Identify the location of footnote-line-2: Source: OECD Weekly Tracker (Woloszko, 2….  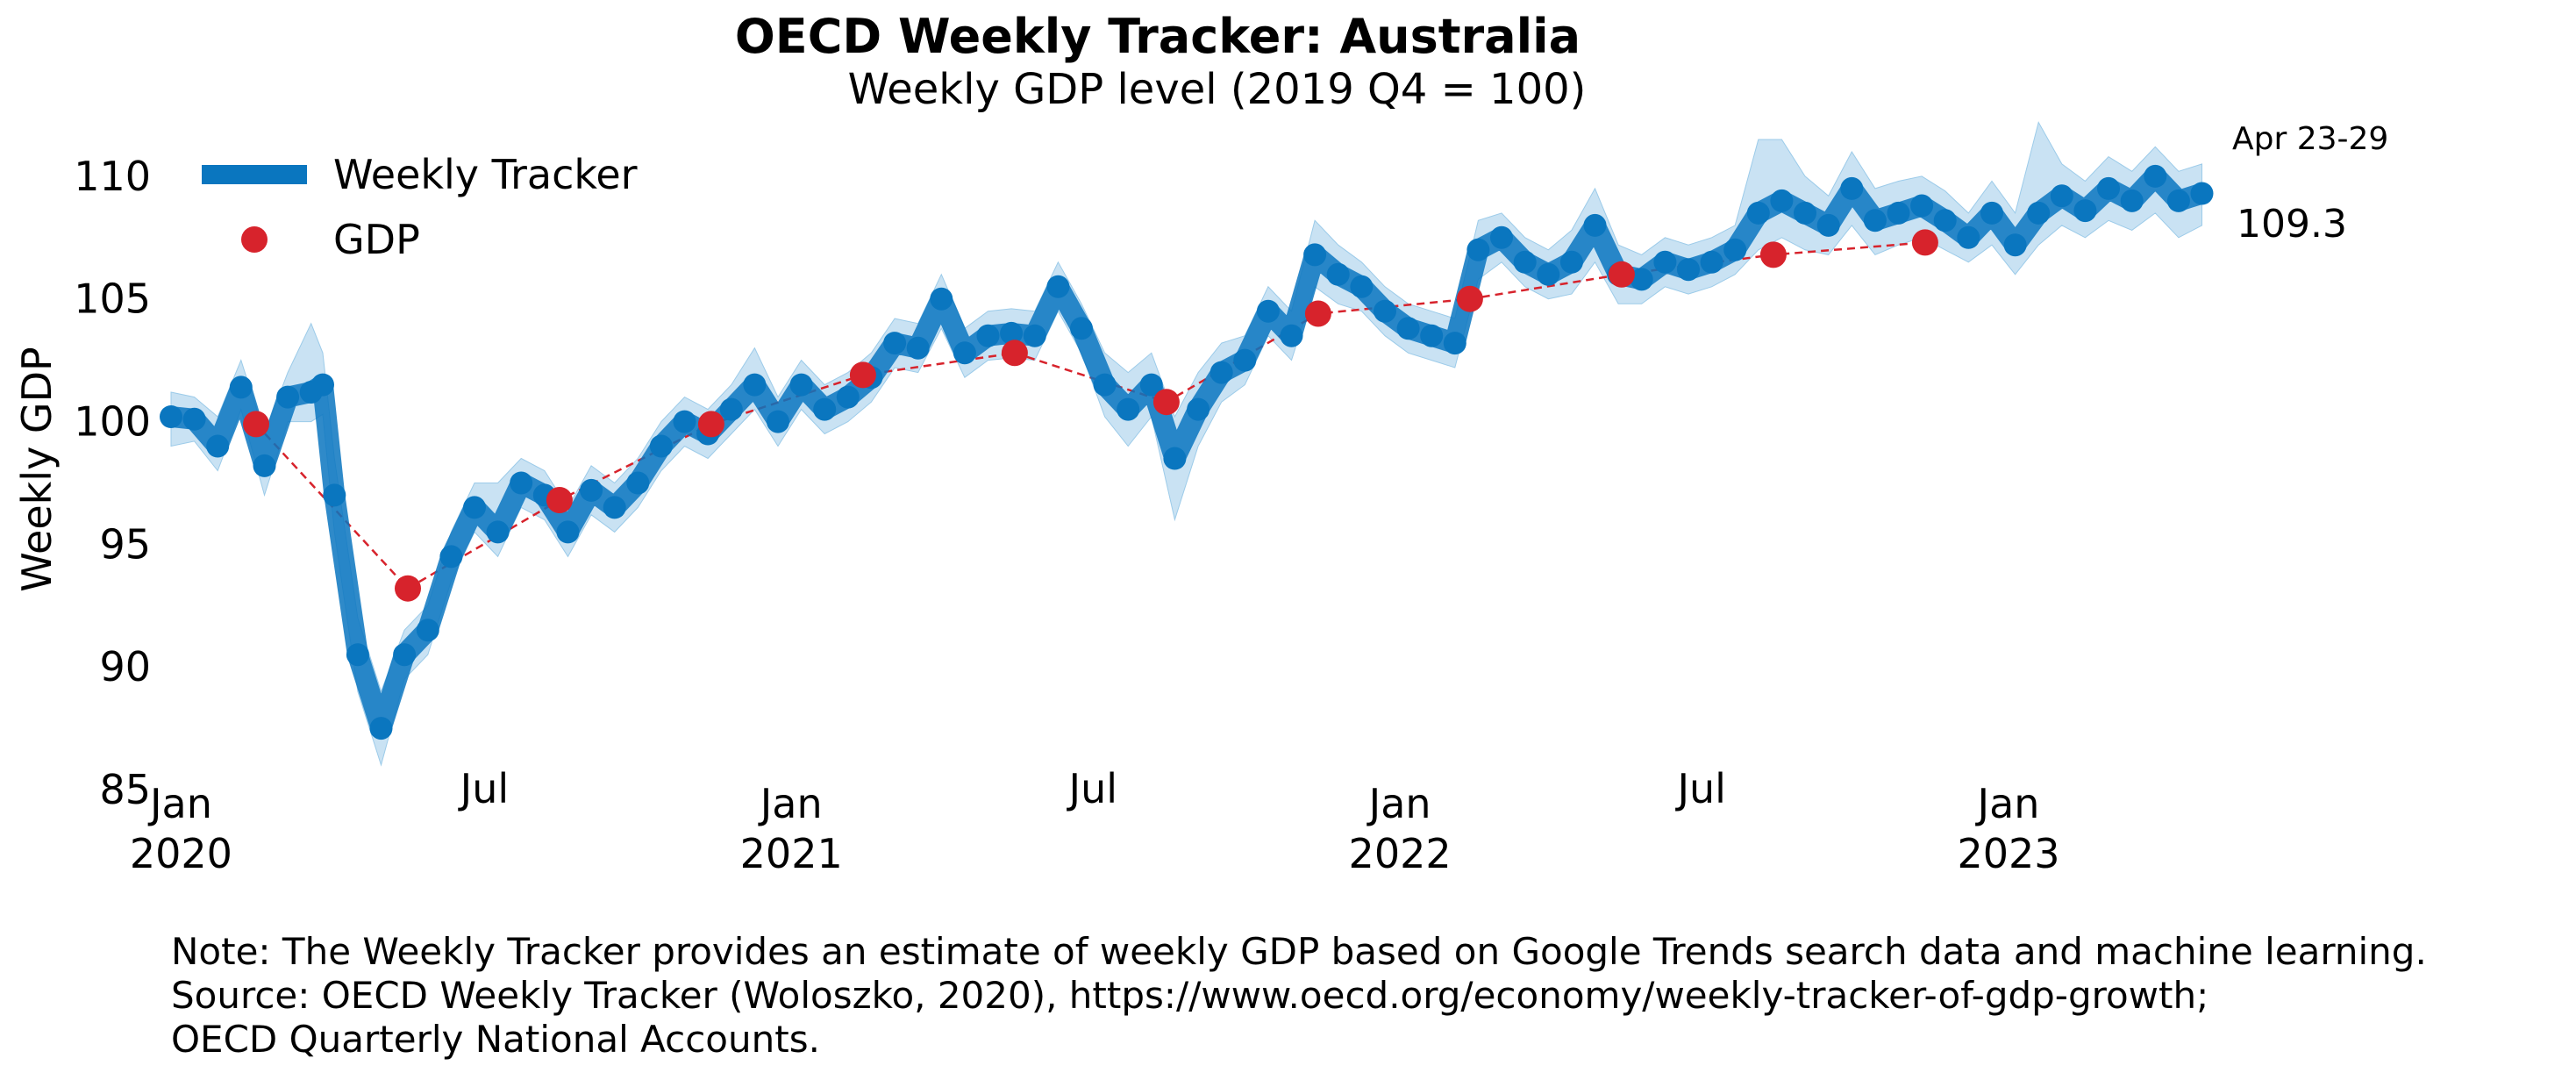
(1190, 995).